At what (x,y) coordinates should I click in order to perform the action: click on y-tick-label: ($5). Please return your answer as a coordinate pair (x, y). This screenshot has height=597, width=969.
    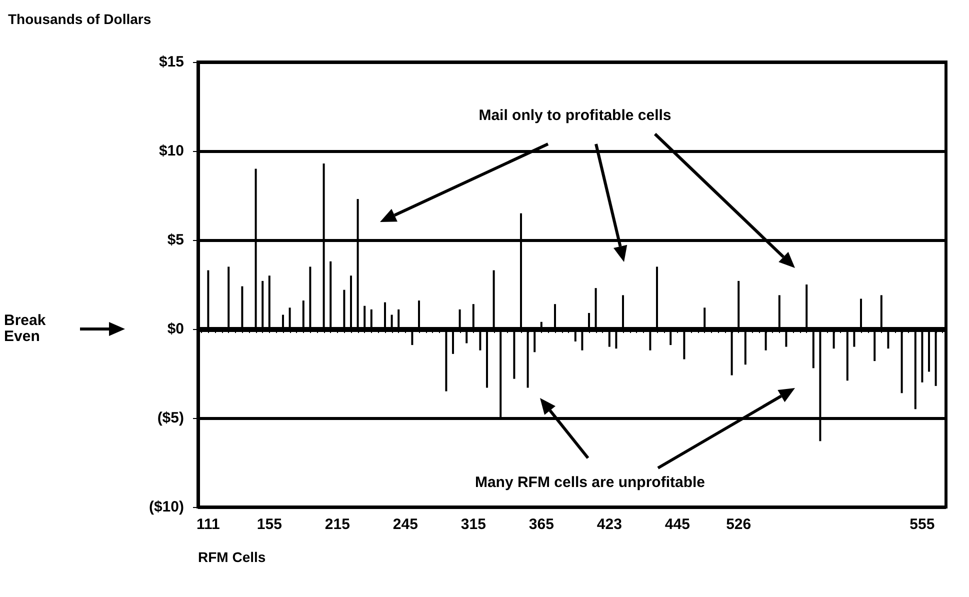
    Looking at the image, I should click on (170, 418).